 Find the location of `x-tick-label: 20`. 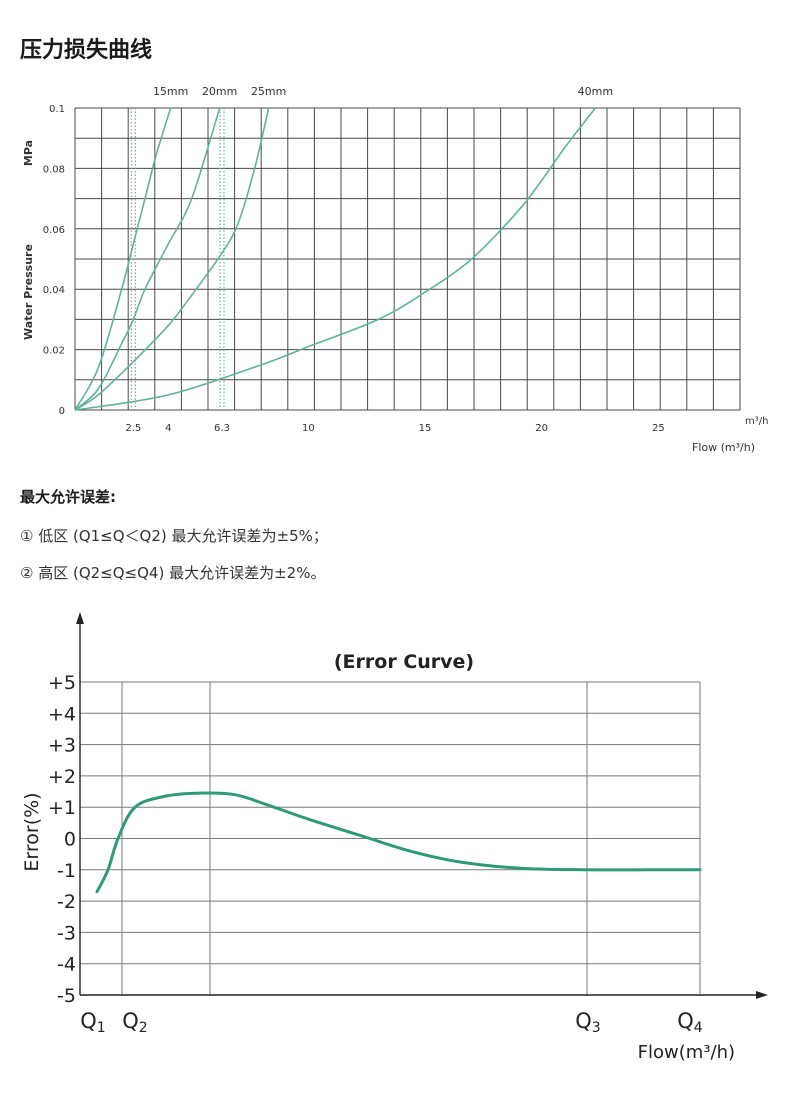

x-tick-label: 20 is located at coordinates (541, 428).